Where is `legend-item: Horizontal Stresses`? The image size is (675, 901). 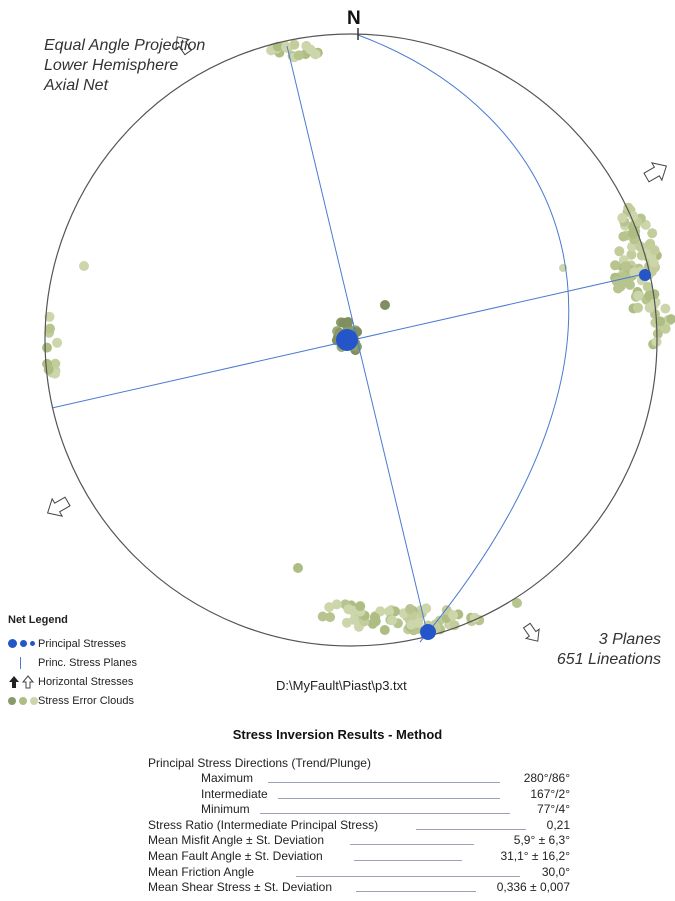
legend-item: Horizontal Stresses is located at coordinates (72, 681).